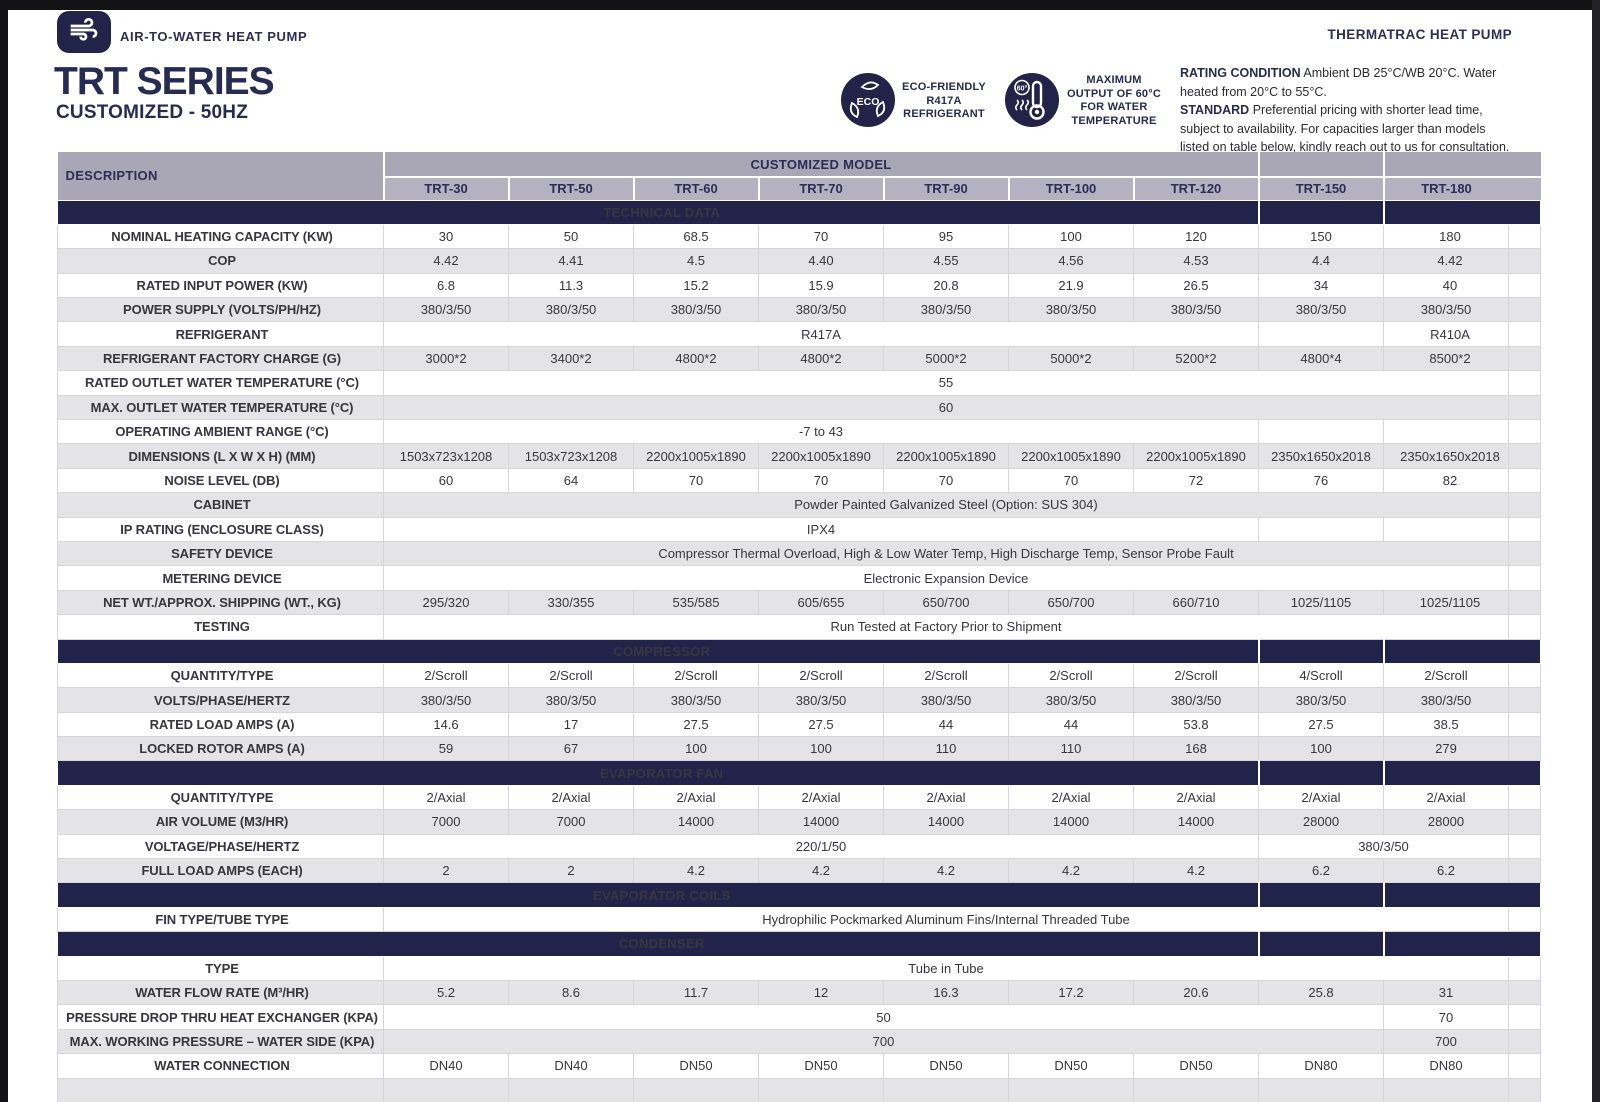 Image resolution: width=1600 pixels, height=1102 pixels. What do you see at coordinates (1070, 188) in the screenshot?
I see `model-header-trt-100: TRT-100` at bounding box center [1070, 188].